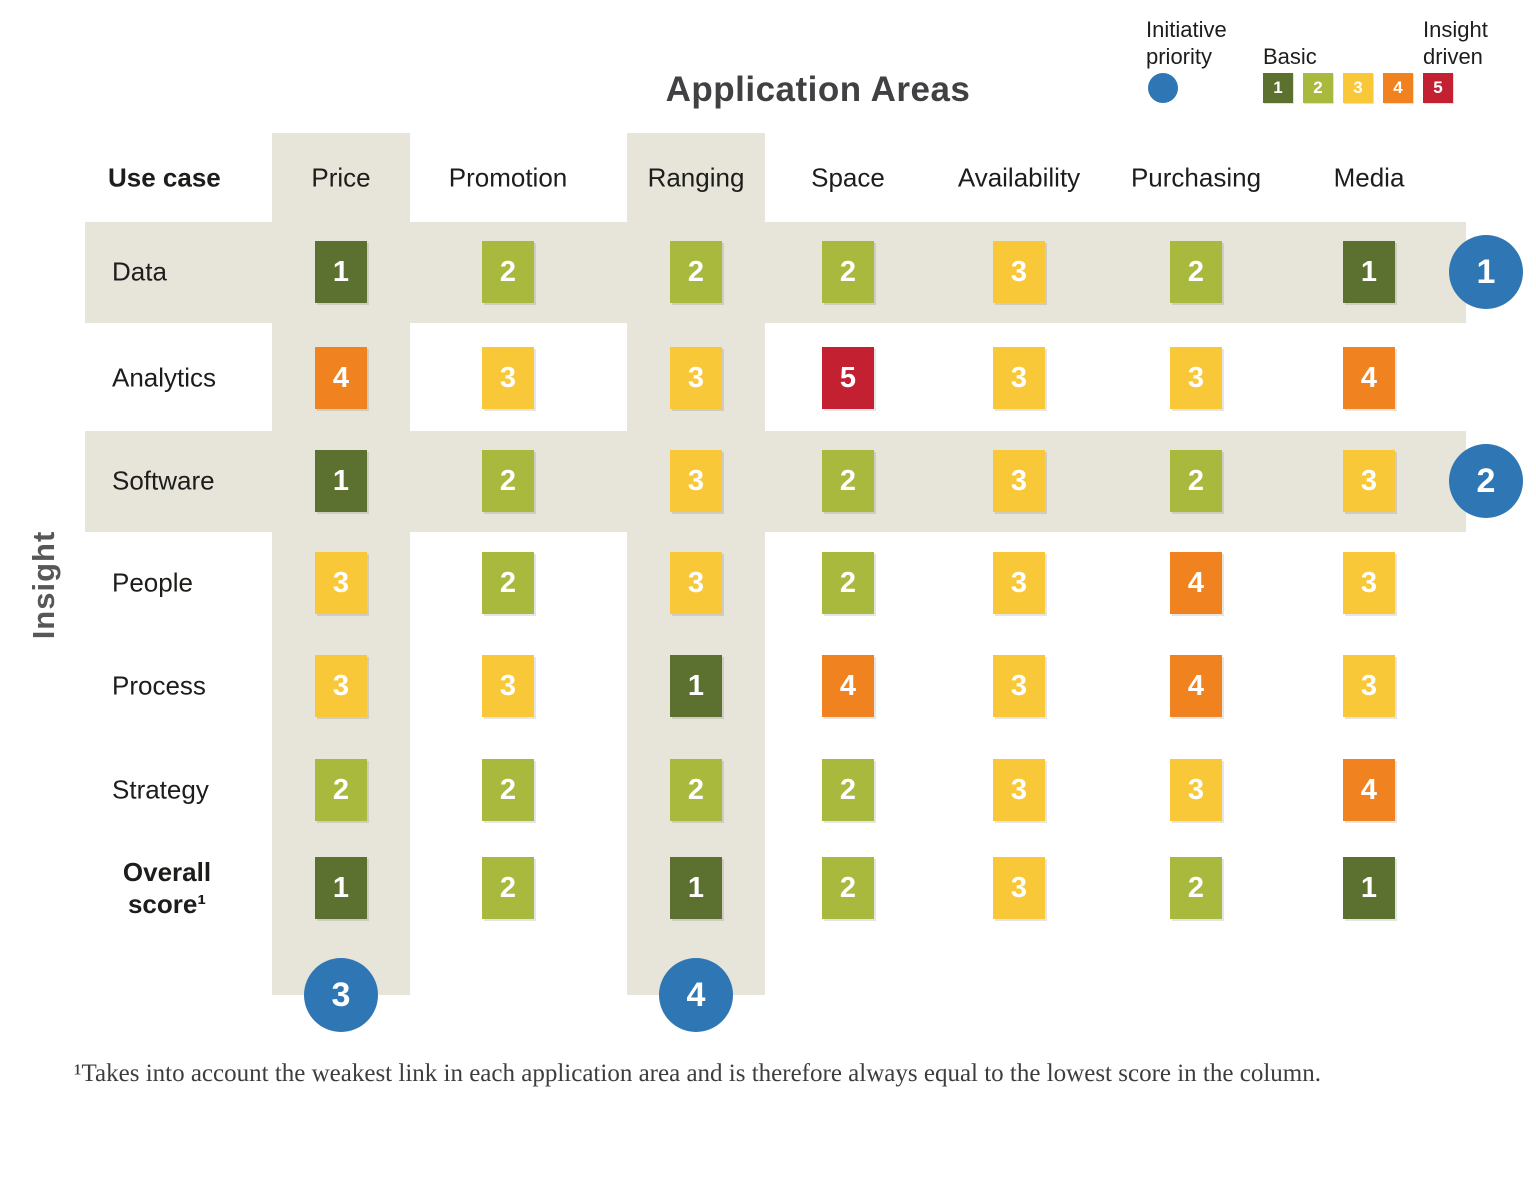 This screenshot has width=1536, height=1200. What do you see at coordinates (1196, 583) in the screenshot?
I see `score-cell-people-purchasing: 4` at bounding box center [1196, 583].